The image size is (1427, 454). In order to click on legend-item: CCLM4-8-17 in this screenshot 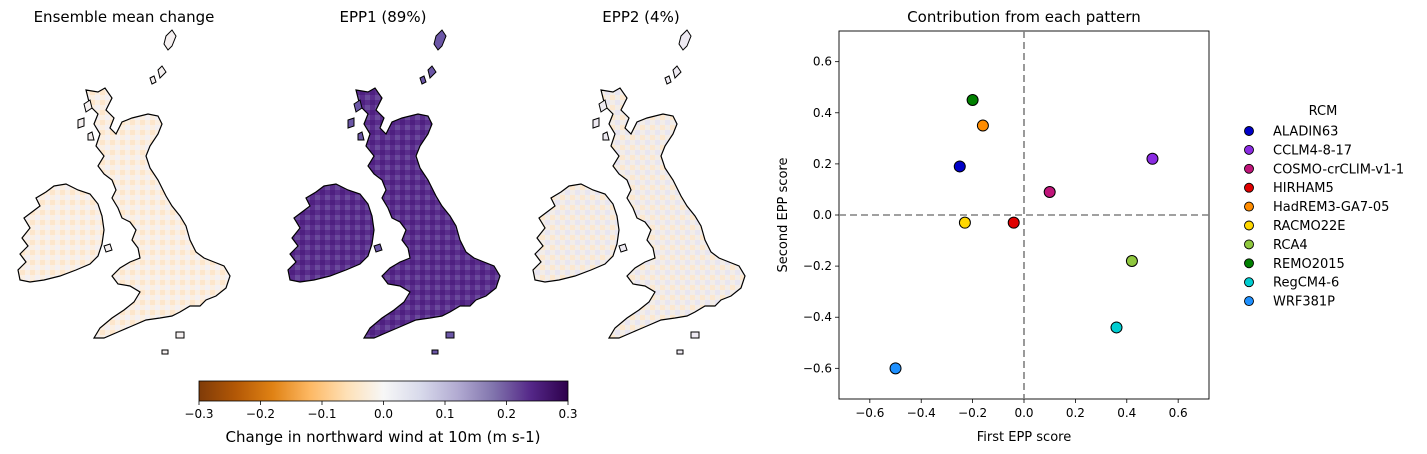, I will do `click(1298, 150)`.